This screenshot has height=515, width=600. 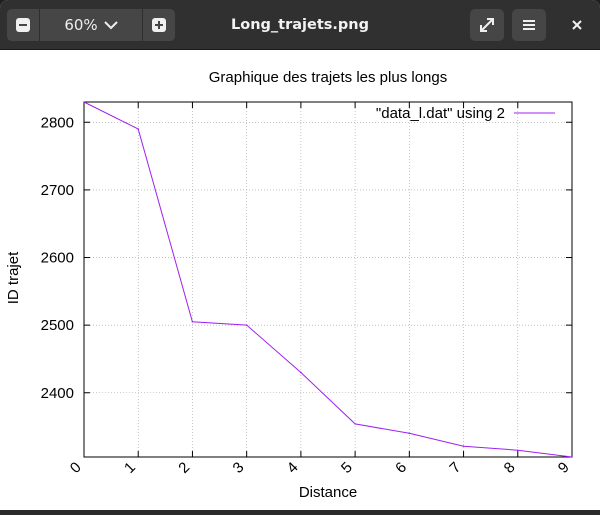 I want to click on main-menu-button, so click(x=529, y=25).